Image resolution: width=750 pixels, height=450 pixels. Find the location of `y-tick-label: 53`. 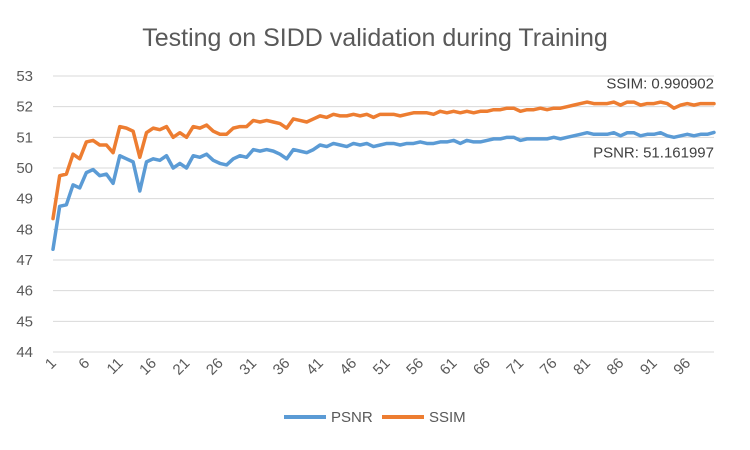

y-tick-label: 53 is located at coordinates (24, 76).